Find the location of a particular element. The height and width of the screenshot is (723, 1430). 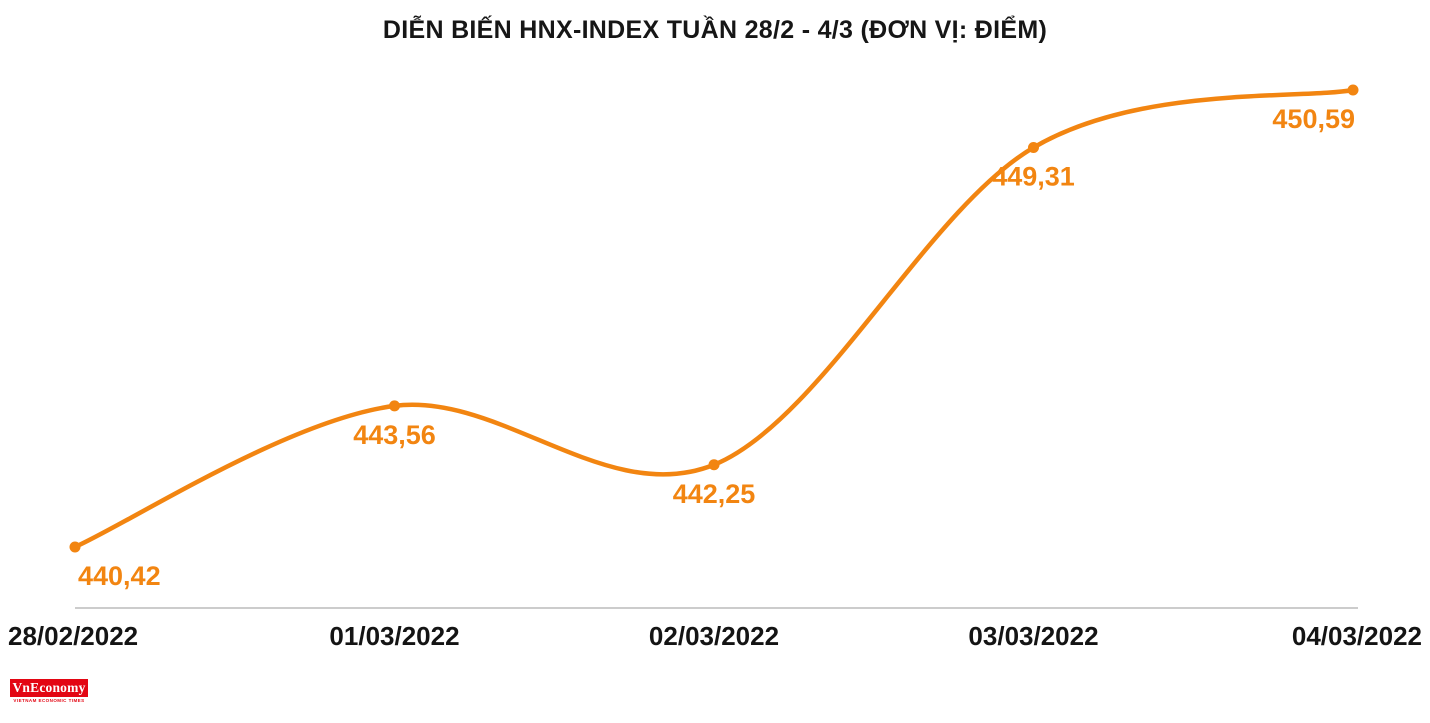

vneconomy-logo-tagline: VIETNAM ECONOMIC TIMES is located at coordinates (49, 700).